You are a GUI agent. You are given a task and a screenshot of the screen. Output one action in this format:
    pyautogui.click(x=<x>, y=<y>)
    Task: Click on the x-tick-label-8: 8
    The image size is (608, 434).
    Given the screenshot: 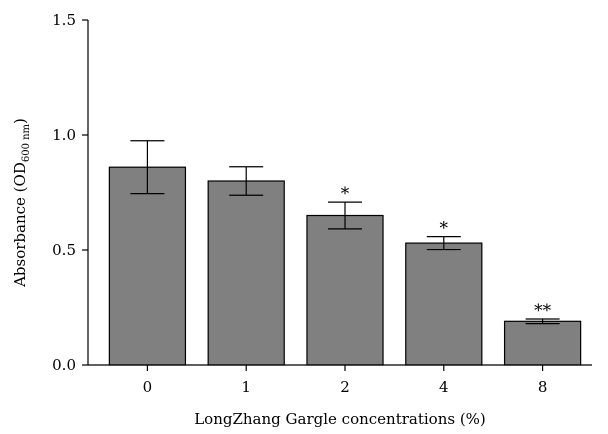 What is the action you would take?
    pyautogui.click(x=543, y=387)
    